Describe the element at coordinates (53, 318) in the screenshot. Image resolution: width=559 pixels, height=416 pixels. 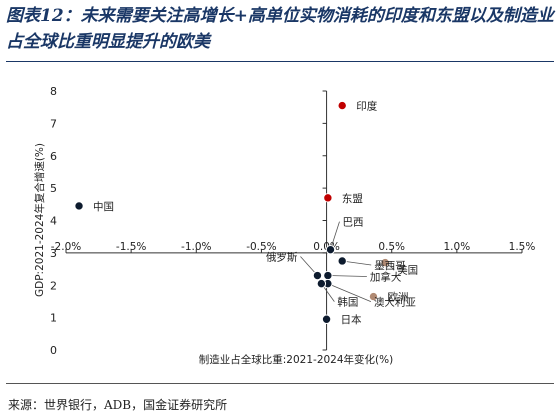
I see `y-tick-label: 1` at that location.